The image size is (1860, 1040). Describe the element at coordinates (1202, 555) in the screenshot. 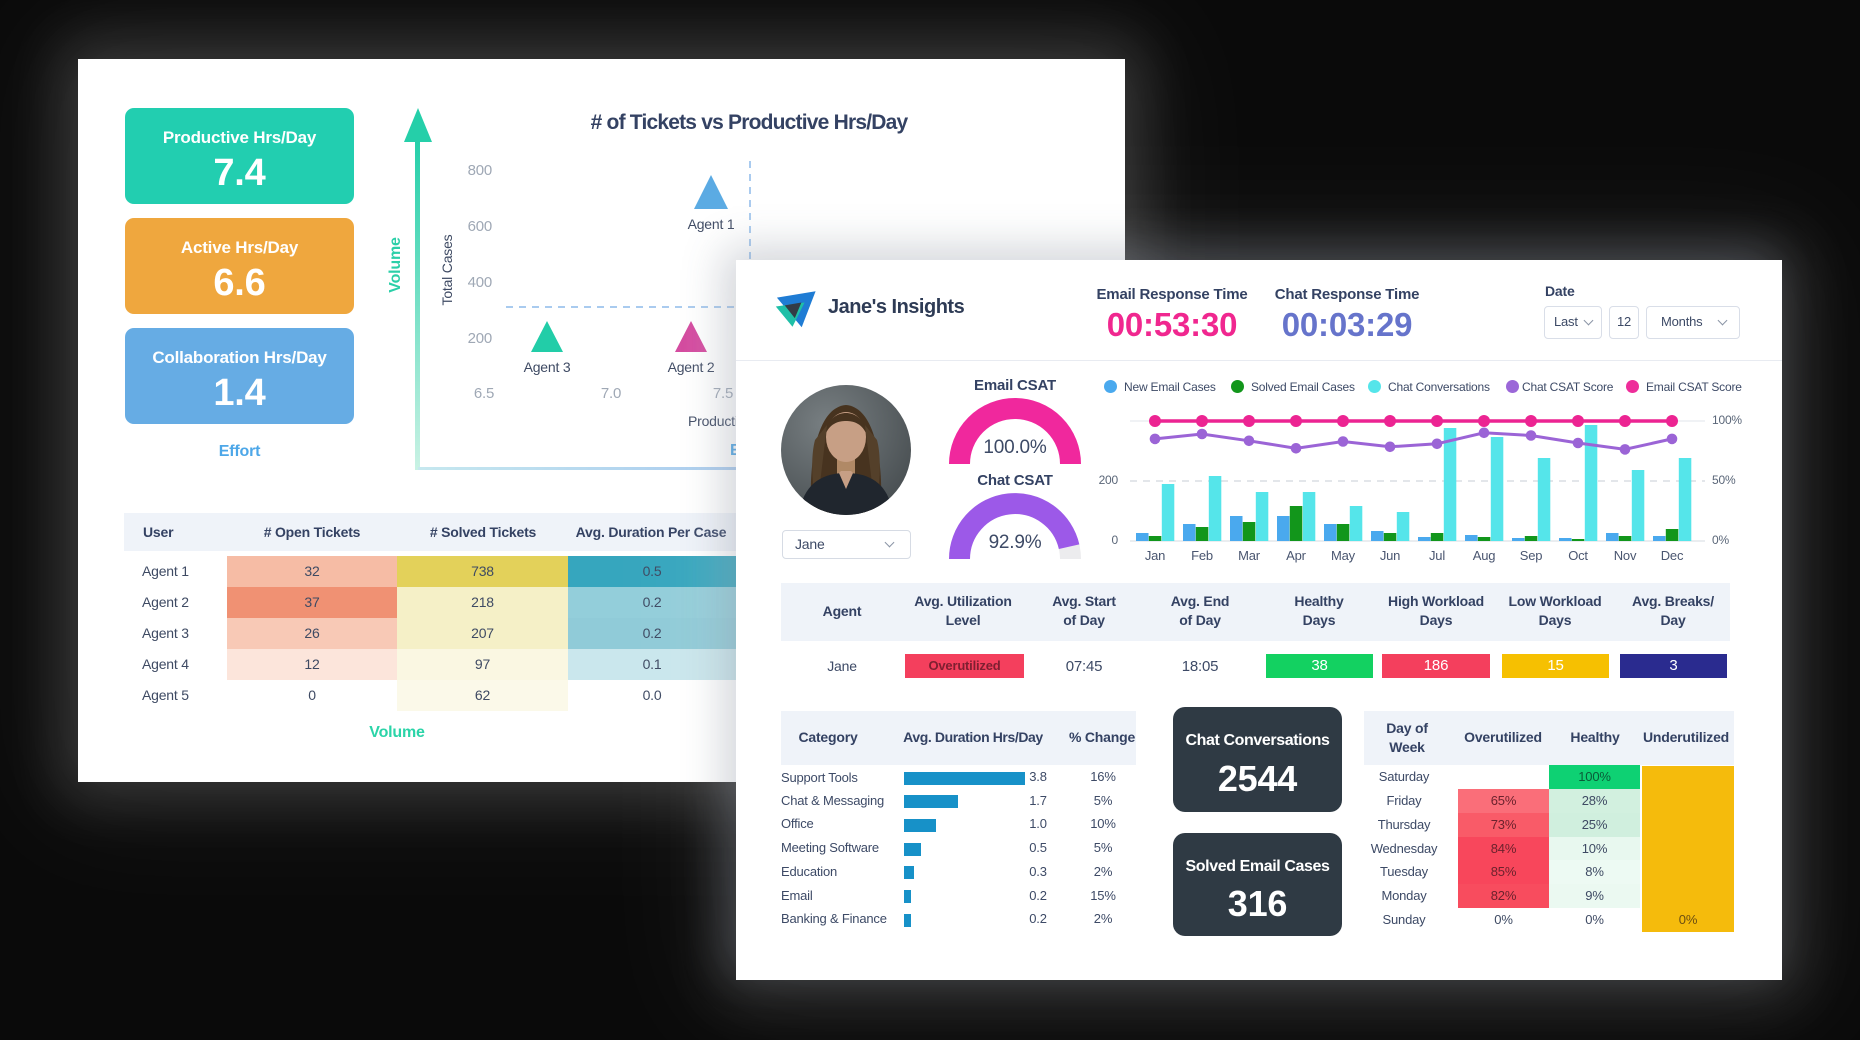

I see `svg-text: Feb` at that location.